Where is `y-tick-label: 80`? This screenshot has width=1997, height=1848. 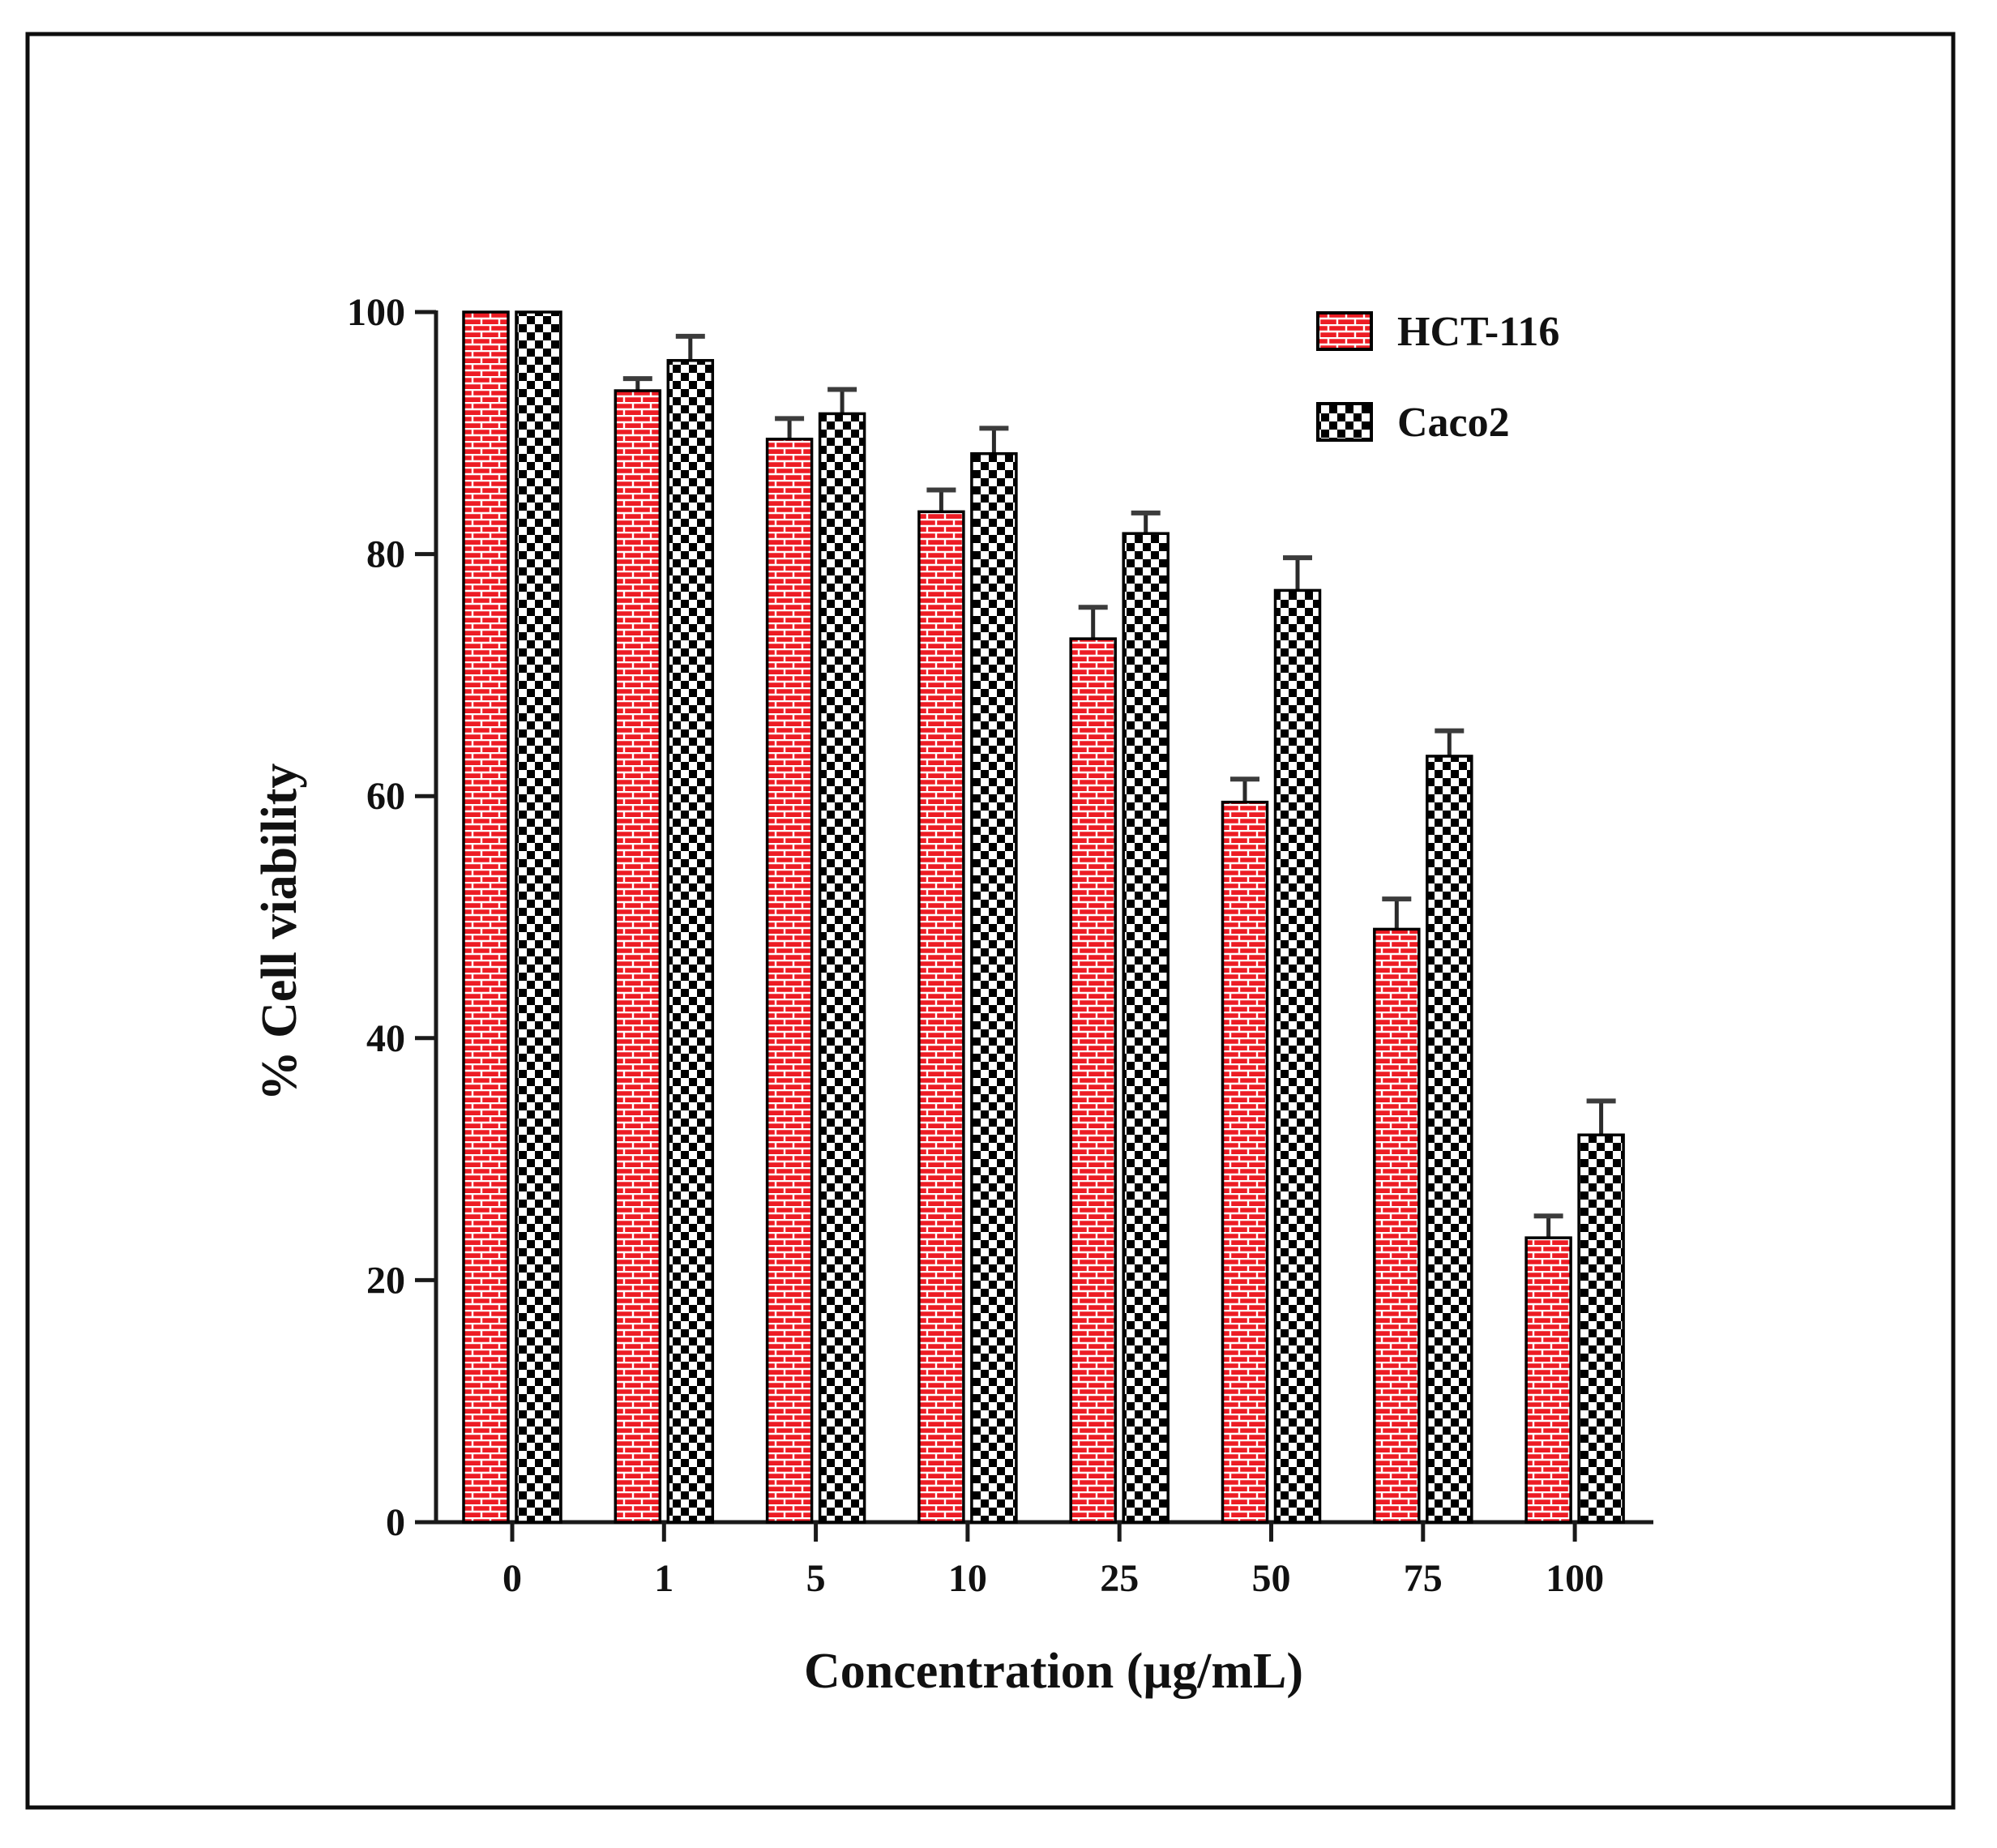
y-tick-label: 80 is located at coordinates (385, 554).